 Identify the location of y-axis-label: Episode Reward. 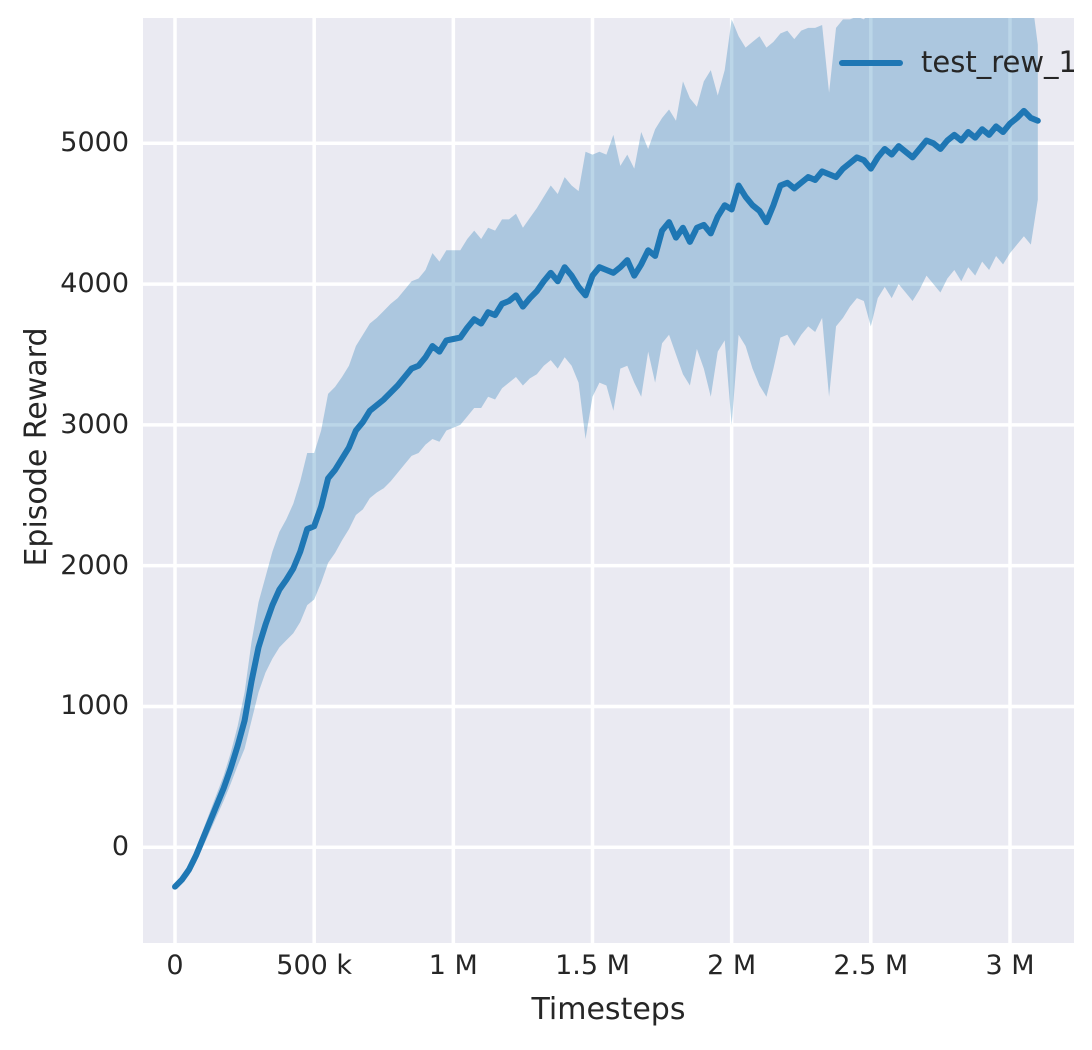
(36, 447).